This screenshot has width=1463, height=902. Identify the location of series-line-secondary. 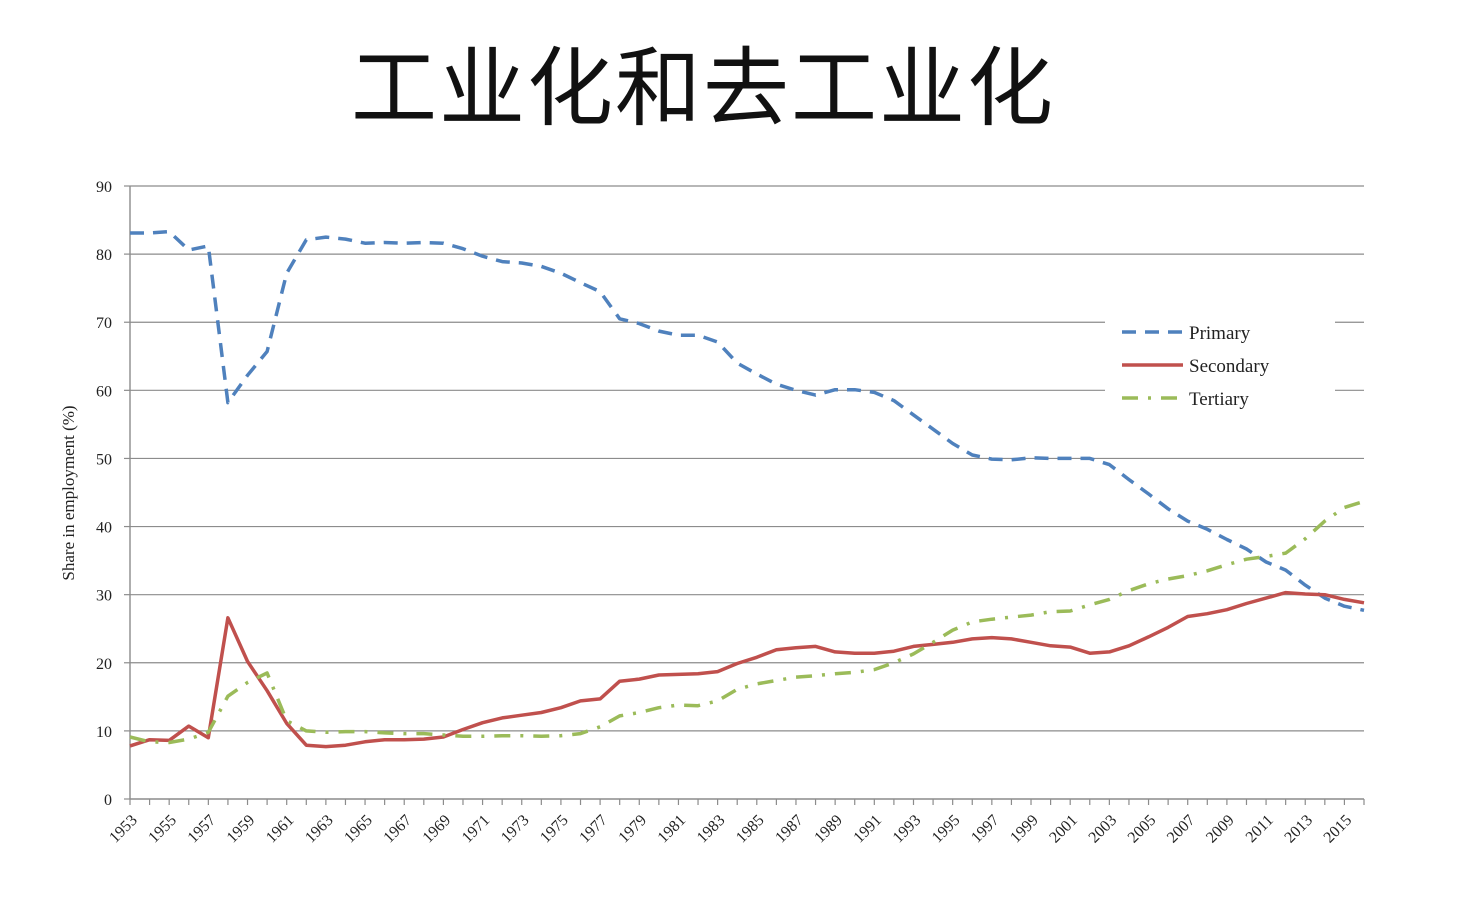
(747, 669).